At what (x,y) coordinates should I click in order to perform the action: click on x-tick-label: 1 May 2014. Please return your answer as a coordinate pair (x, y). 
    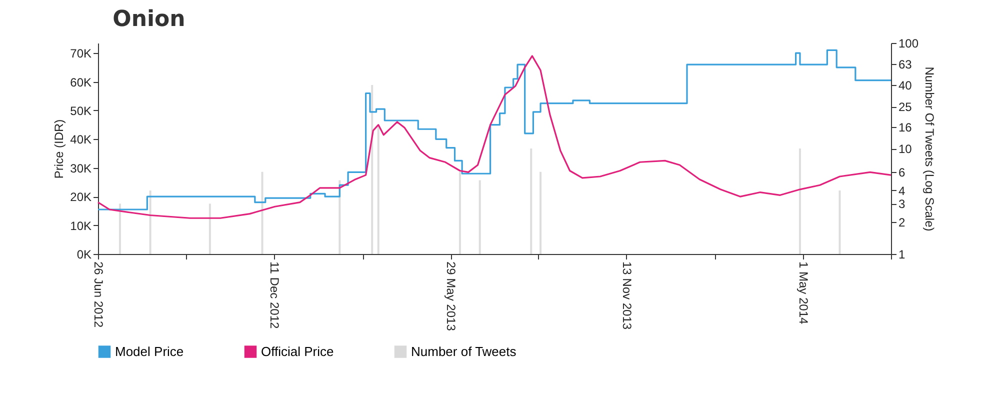
    Looking at the image, I should click on (803, 293).